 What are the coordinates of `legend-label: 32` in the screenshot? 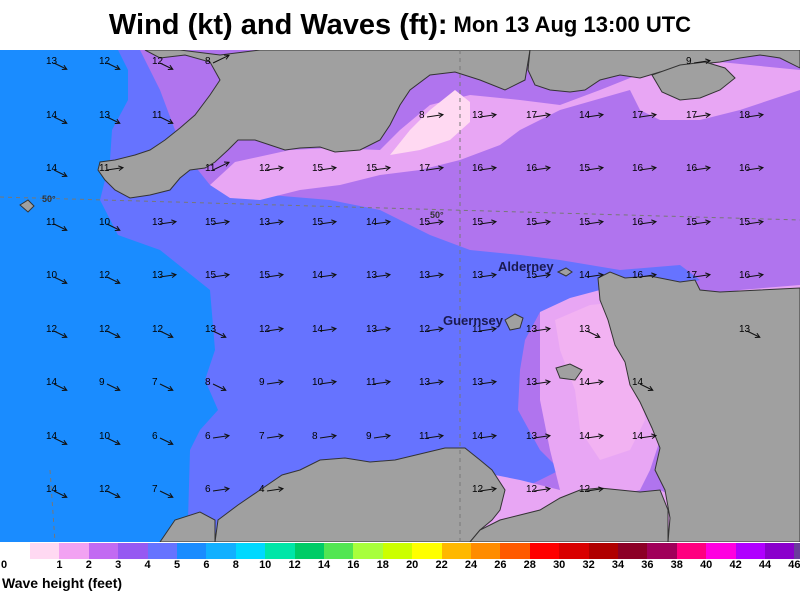 It's located at (588, 565).